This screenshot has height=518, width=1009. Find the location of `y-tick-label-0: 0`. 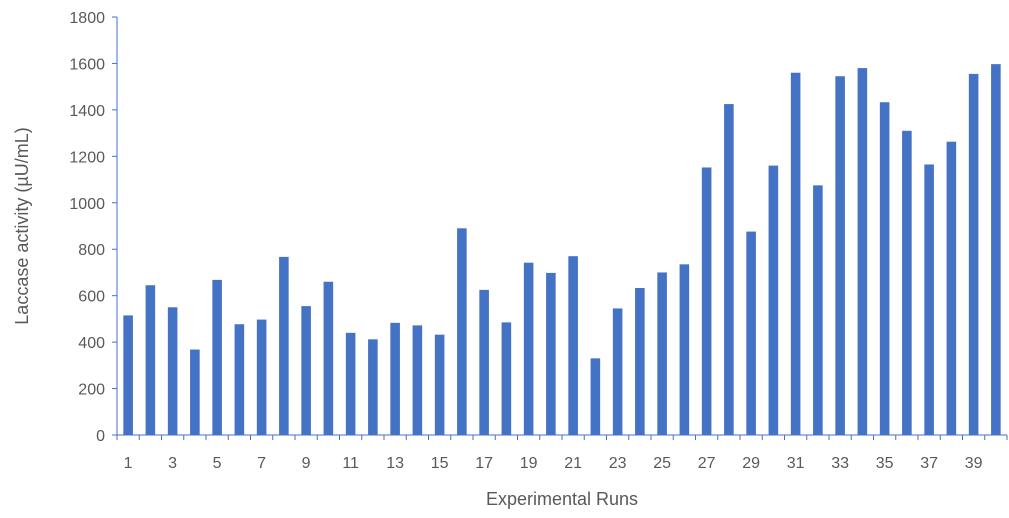

y-tick-label-0: 0 is located at coordinates (100, 436).